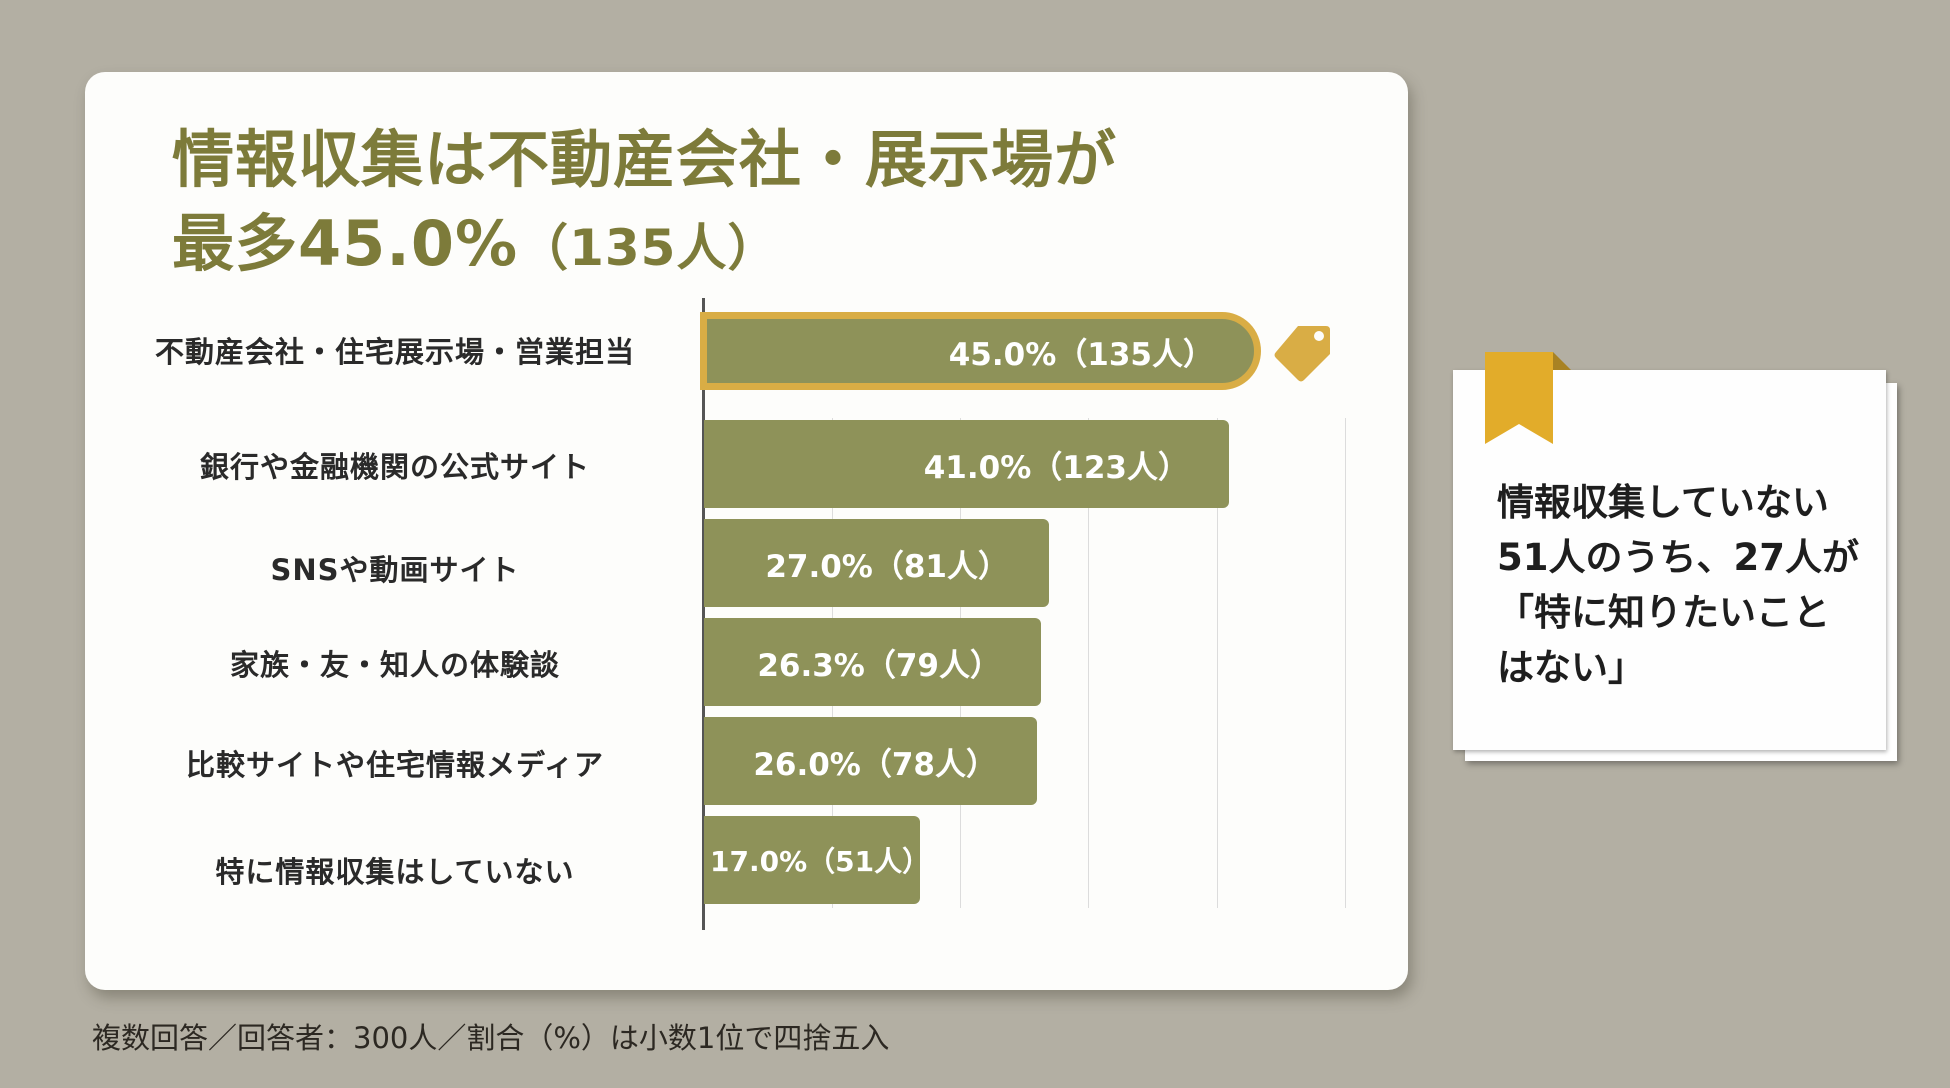 This screenshot has width=1950, height=1088. Describe the element at coordinates (394, 665) in the screenshot. I see `category-label: 家族・友・知人の体験談` at that location.